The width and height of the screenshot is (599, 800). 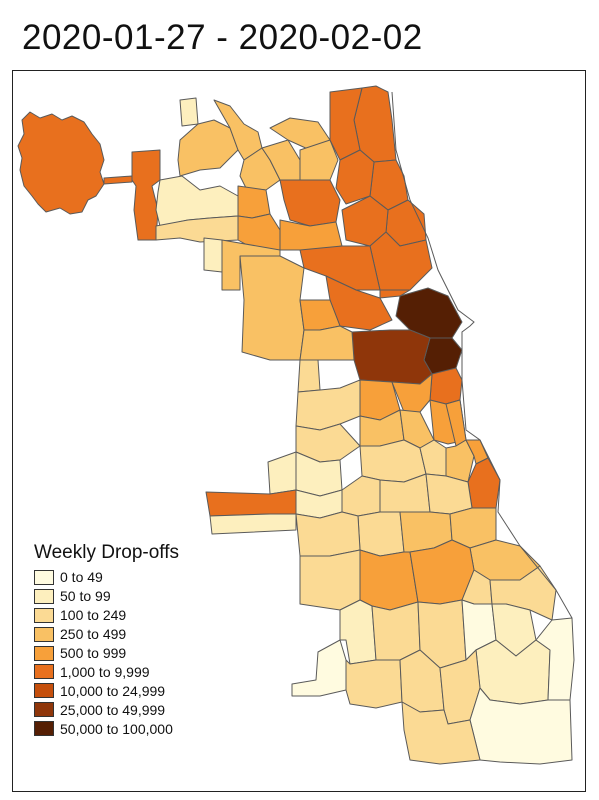 I want to click on area-west-garfield, so click(x=309, y=376).